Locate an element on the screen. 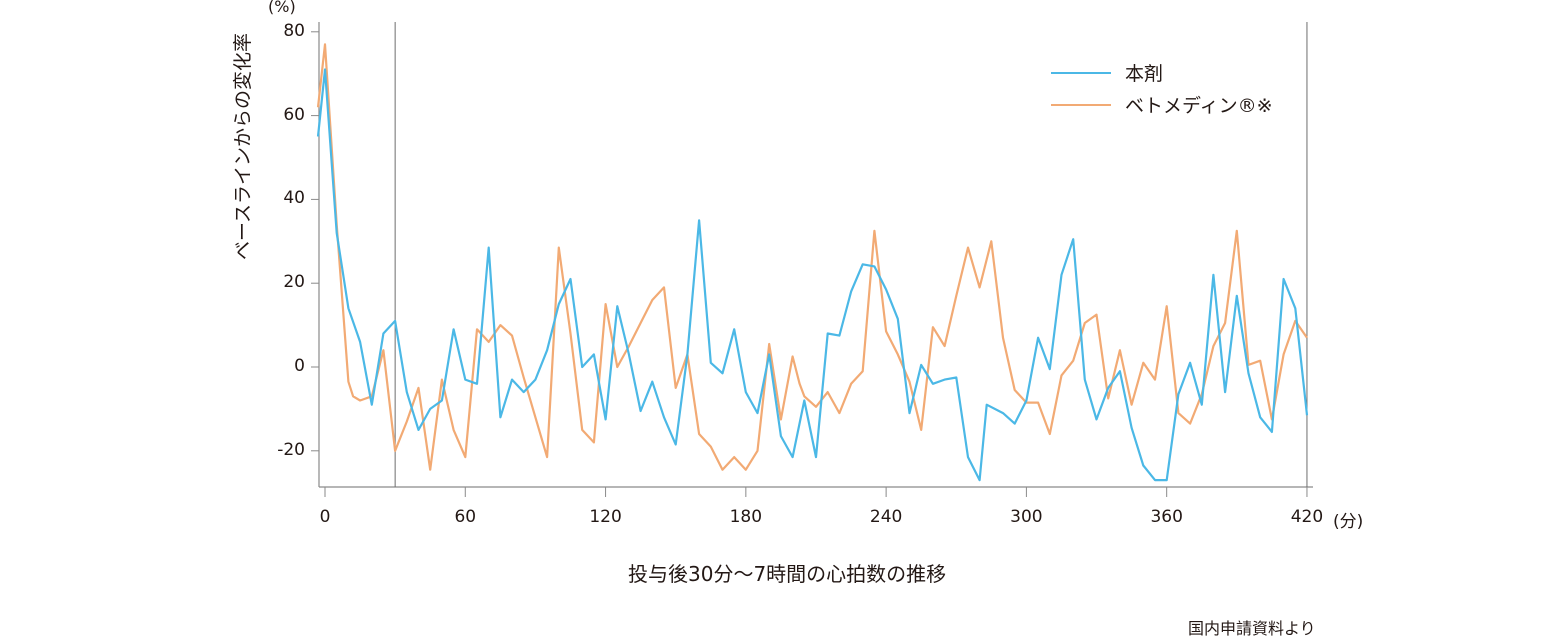 This screenshot has width=1548, height=639. source-note: 国内申請資料より is located at coordinates (1252, 628).